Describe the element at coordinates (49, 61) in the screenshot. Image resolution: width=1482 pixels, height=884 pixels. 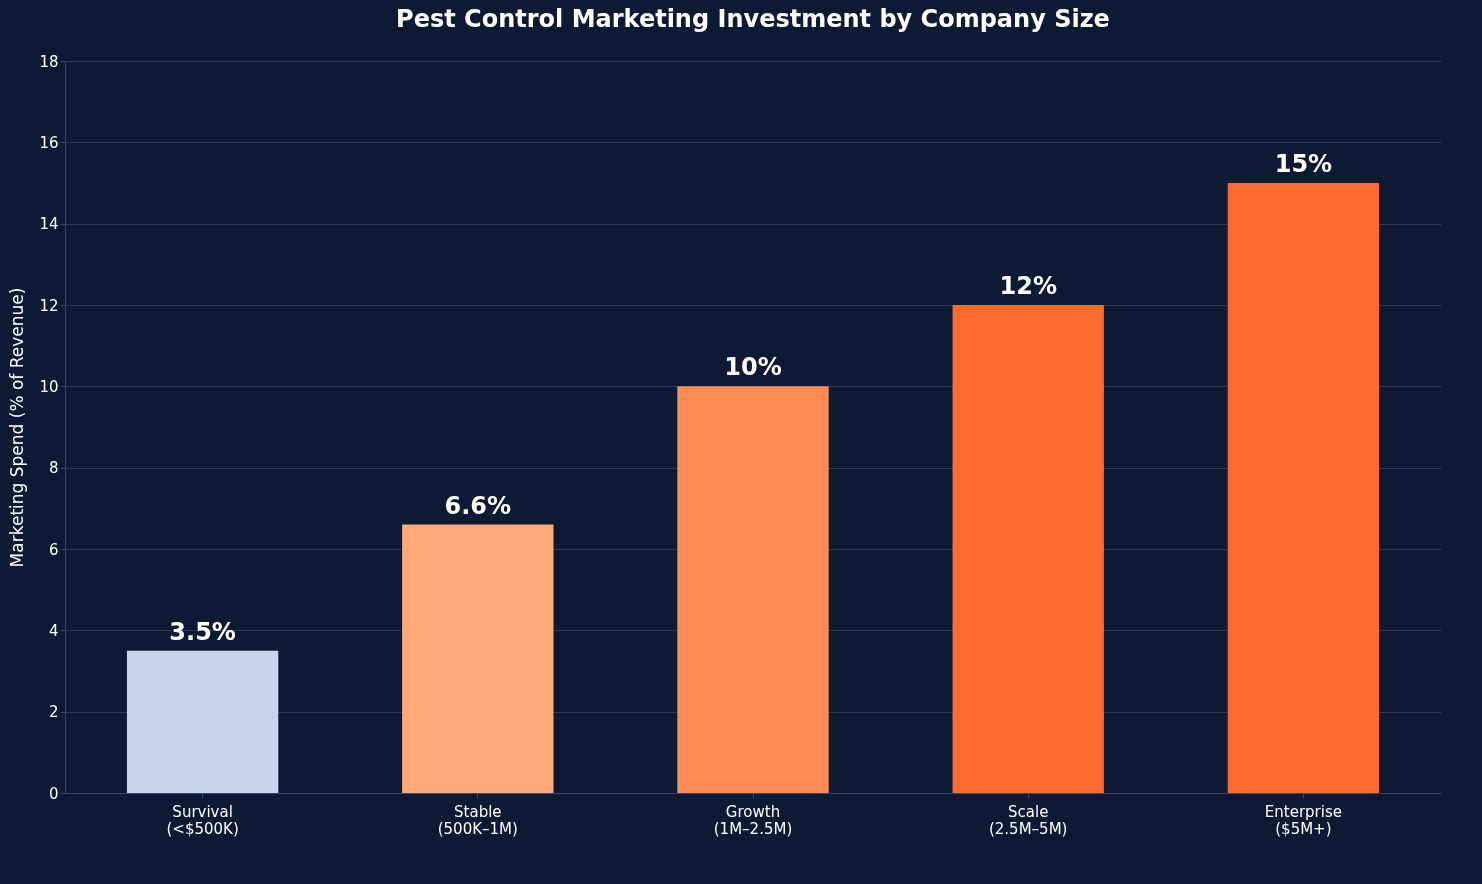
I see `y-tick-label: 18` at that location.